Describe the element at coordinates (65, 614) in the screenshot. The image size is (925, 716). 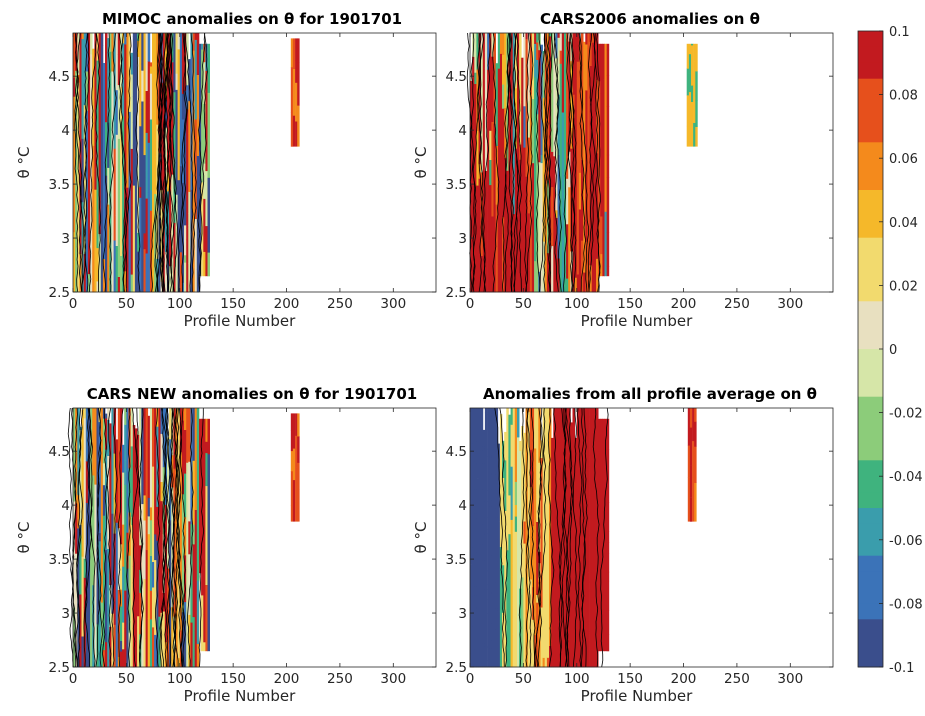
I see `y-tick-label: 3` at that location.